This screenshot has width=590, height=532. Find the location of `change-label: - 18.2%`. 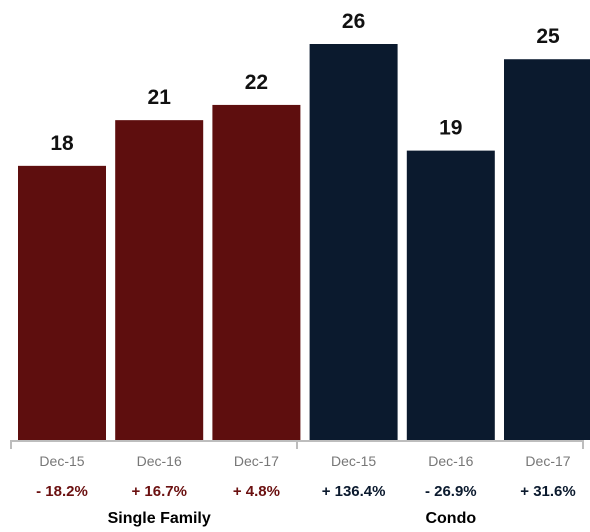

change-label: - 18.2% is located at coordinates (62, 491).